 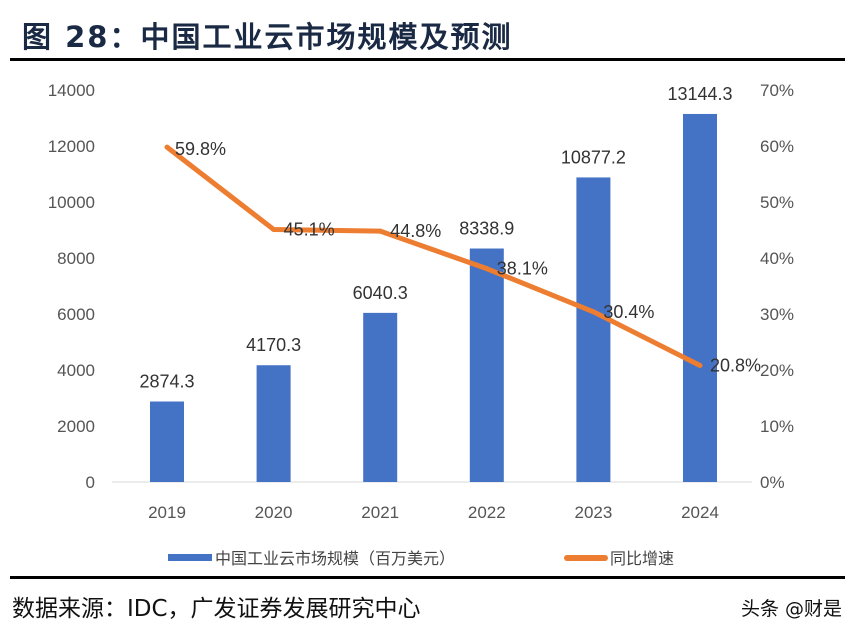 I want to click on bar-label: 4170.3, so click(x=273, y=345).